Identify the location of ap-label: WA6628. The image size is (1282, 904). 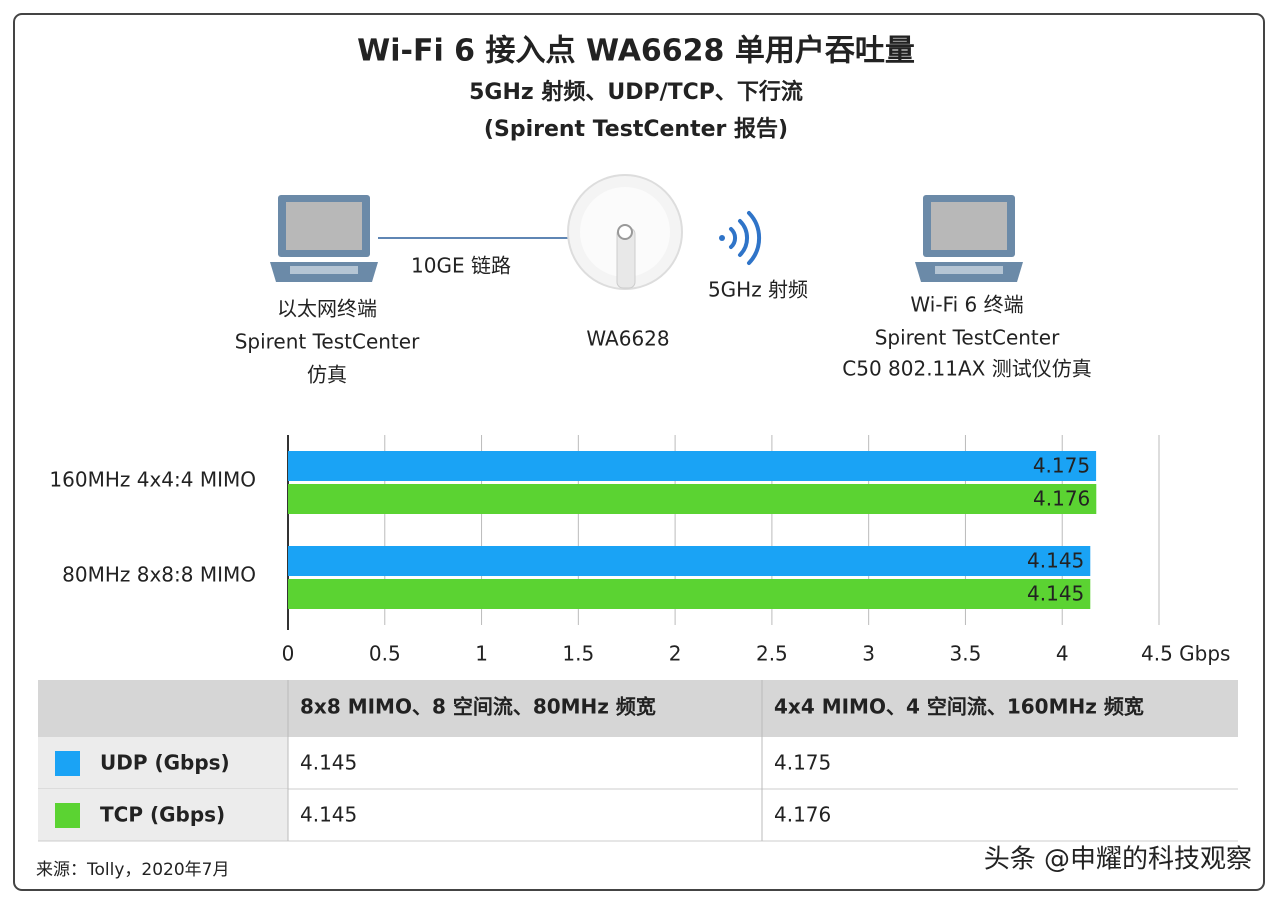
(627, 339).